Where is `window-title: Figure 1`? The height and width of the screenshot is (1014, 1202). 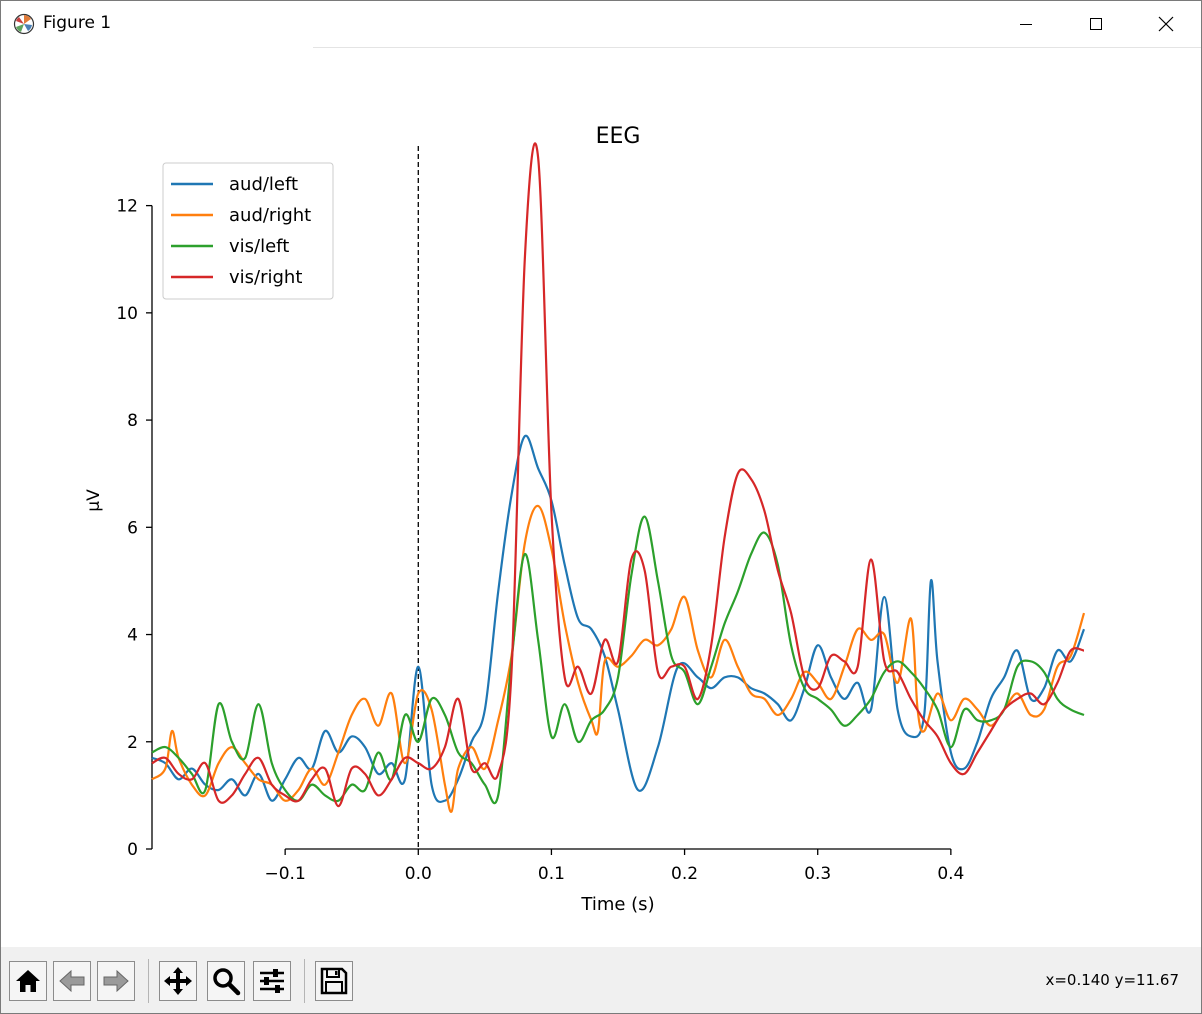
window-title: Figure 1 is located at coordinates (77, 23).